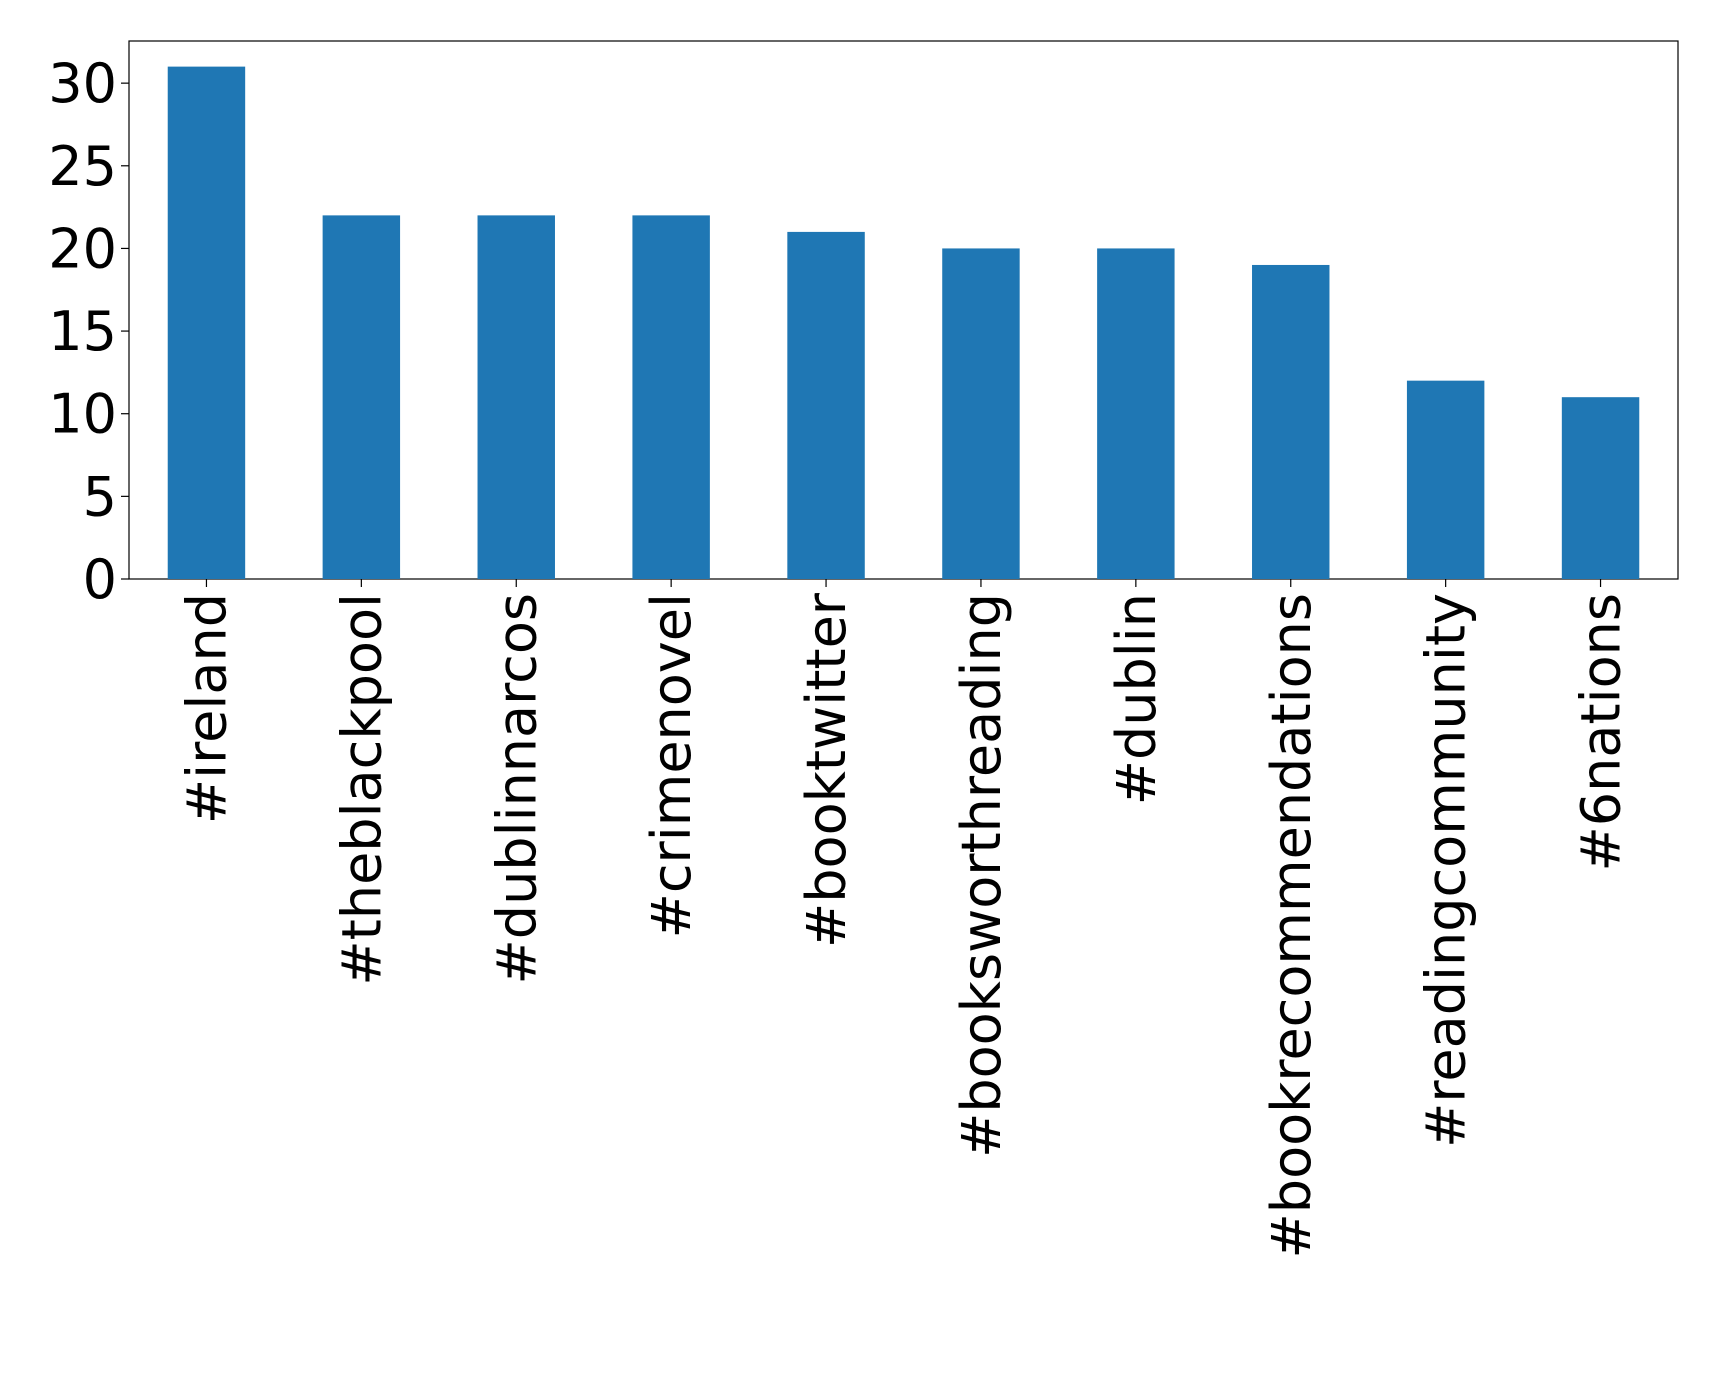  What do you see at coordinates (82, 248) in the screenshot?
I see `y-tick-label: 20` at bounding box center [82, 248].